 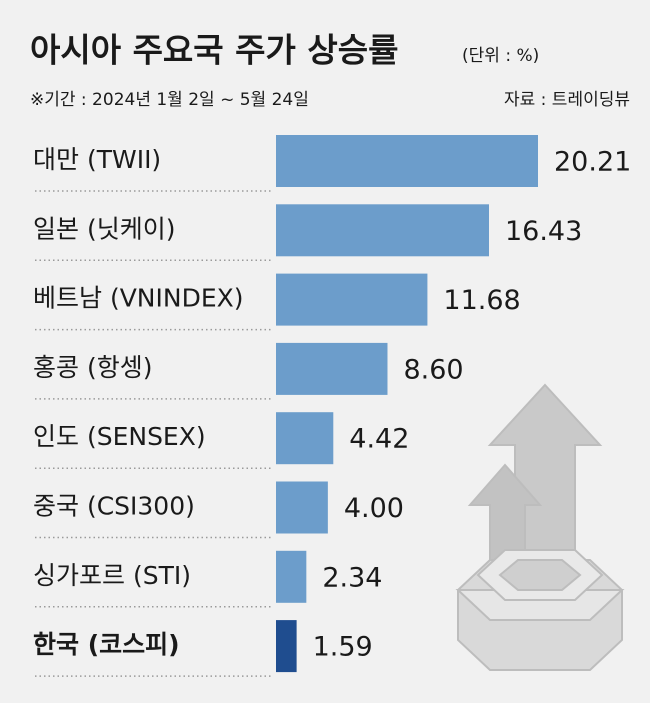 I want to click on value-label: 4.00, so click(x=374, y=508).